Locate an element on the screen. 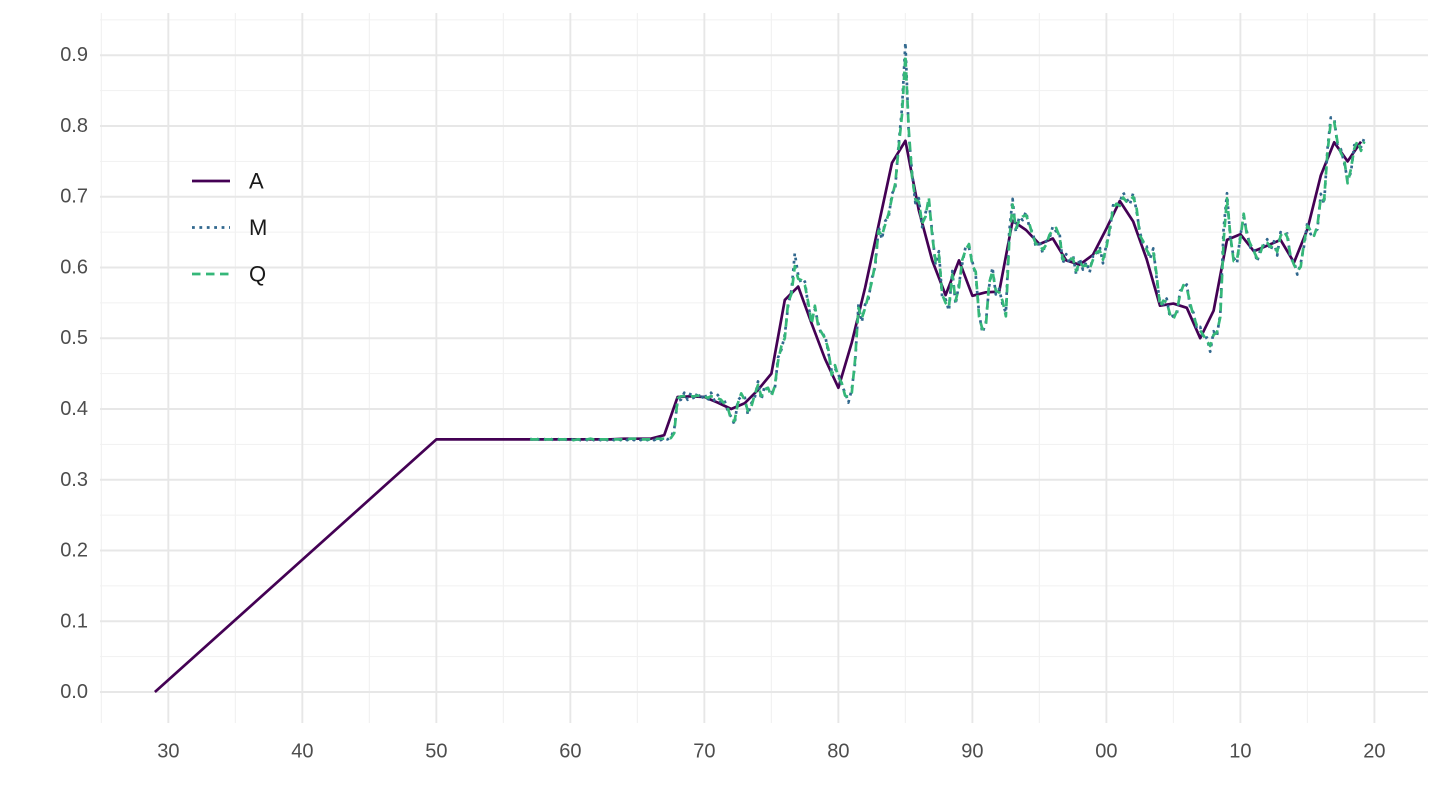 Image resolution: width=1440 pixels, height=810 pixels. y-tick-label-0.5: 0.5 is located at coordinates (74, 338).